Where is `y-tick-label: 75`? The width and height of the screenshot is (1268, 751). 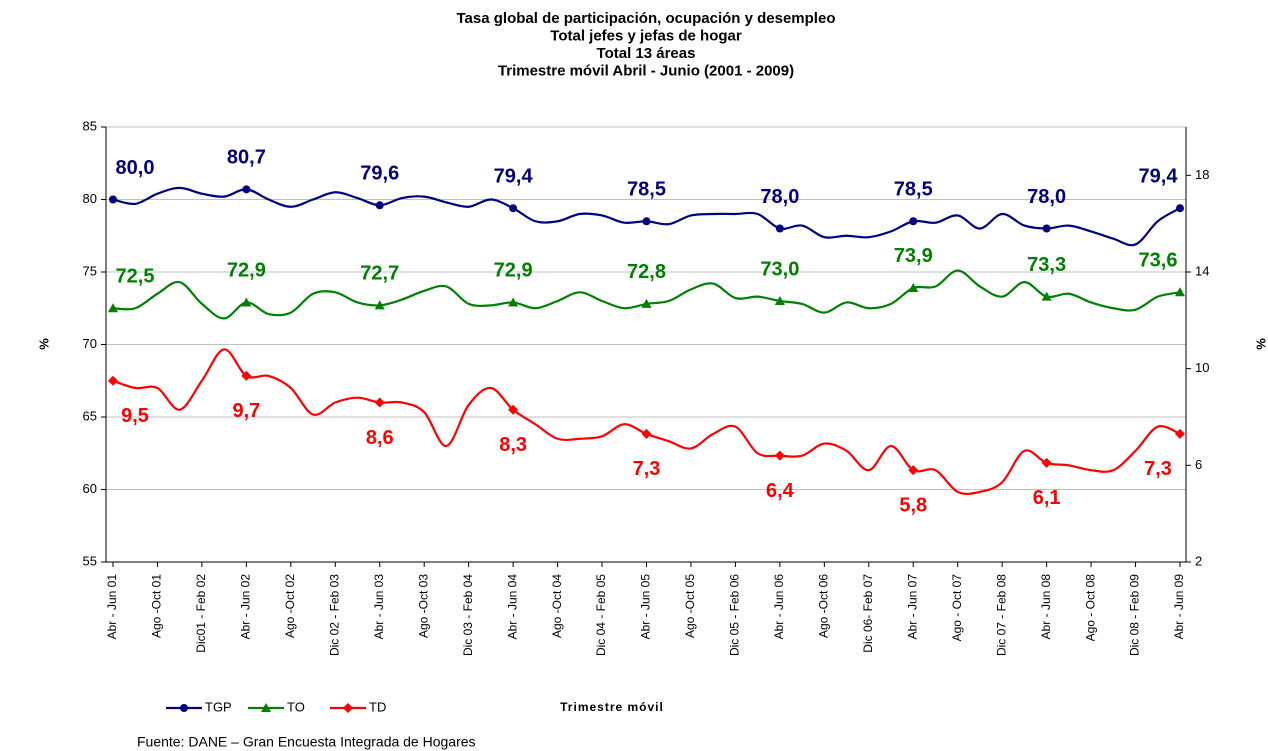
y-tick-label: 75 is located at coordinates (90, 270).